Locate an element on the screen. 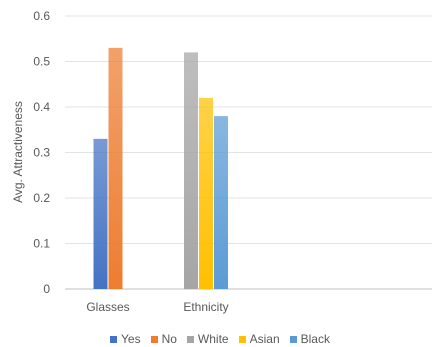  legend-label: White is located at coordinates (213, 339).